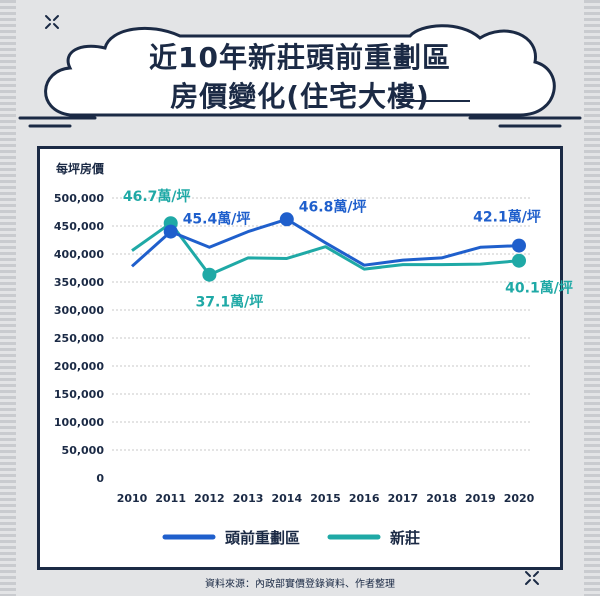  I want to click on x-tick-label: 2015, so click(325, 498).